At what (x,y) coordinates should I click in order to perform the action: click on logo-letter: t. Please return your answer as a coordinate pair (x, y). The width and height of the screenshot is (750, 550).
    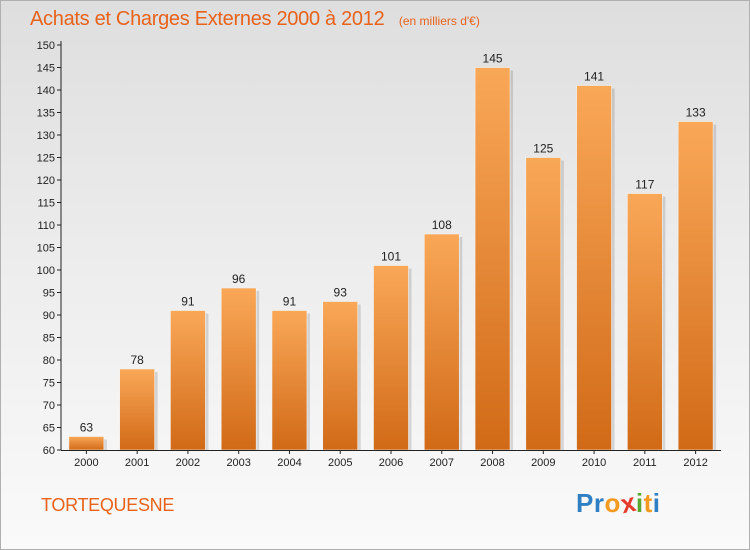
    Looking at the image, I should click on (648, 503).